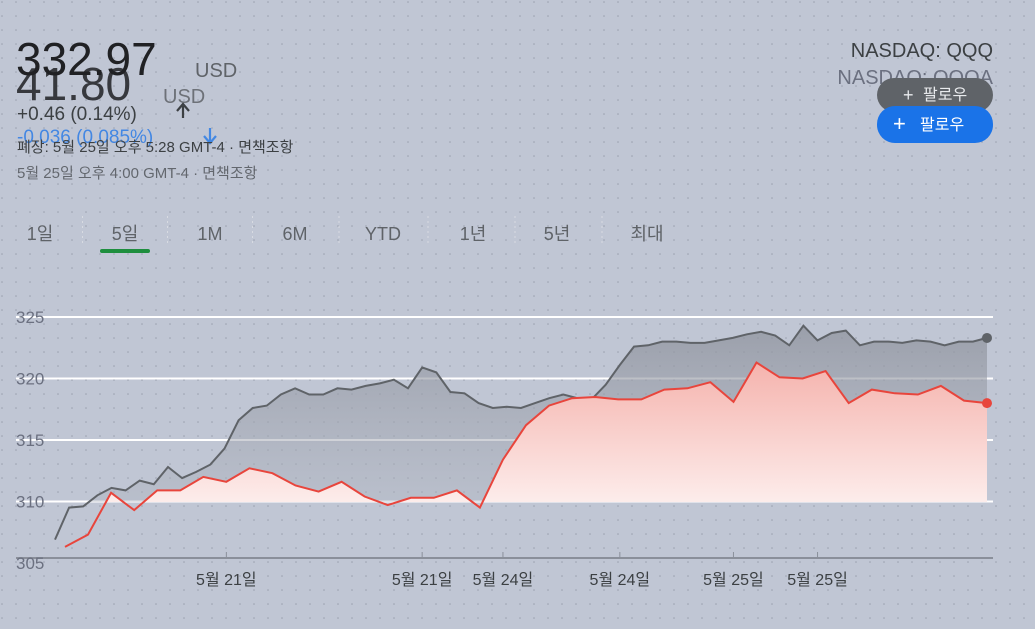  What do you see at coordinates (557, 234) in the screenshot?
I see `tab: 5년` at bounding box center [557, 234].